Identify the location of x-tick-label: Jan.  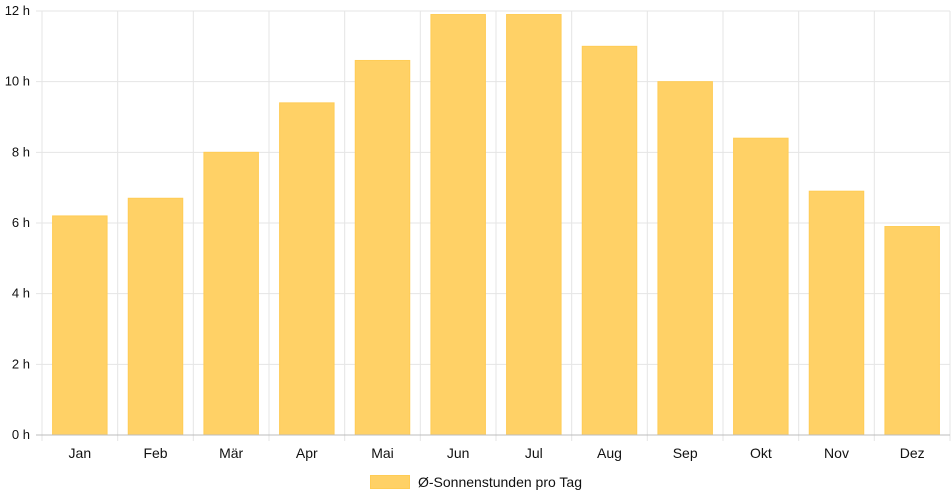
(80, 453).